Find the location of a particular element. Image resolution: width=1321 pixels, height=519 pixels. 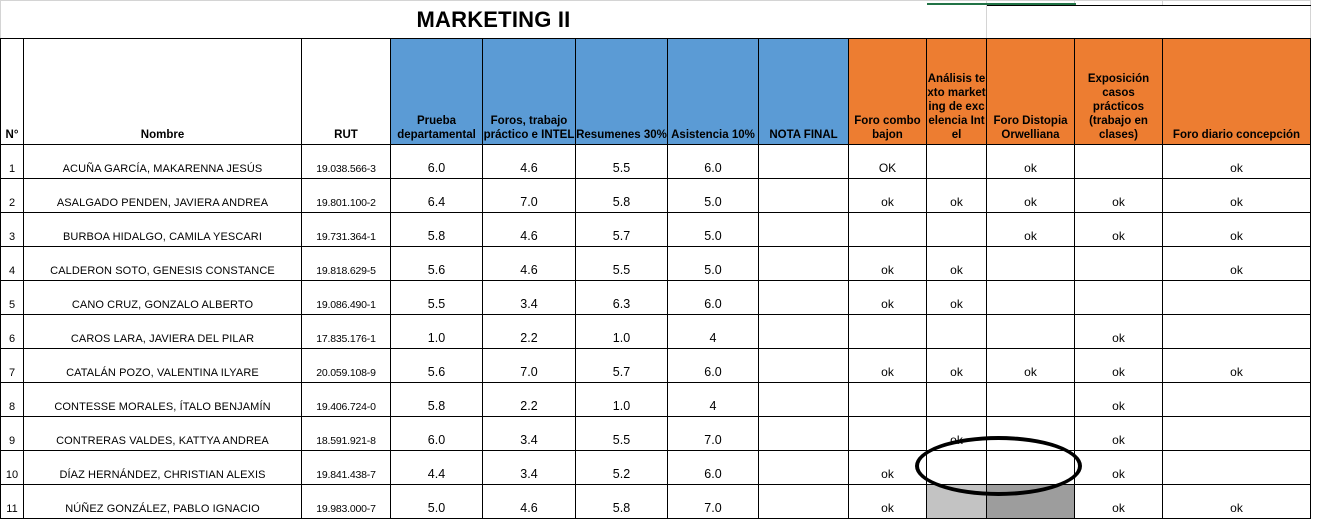

student-rut: 19.086.490-1 is located at coordinates (346, 297).